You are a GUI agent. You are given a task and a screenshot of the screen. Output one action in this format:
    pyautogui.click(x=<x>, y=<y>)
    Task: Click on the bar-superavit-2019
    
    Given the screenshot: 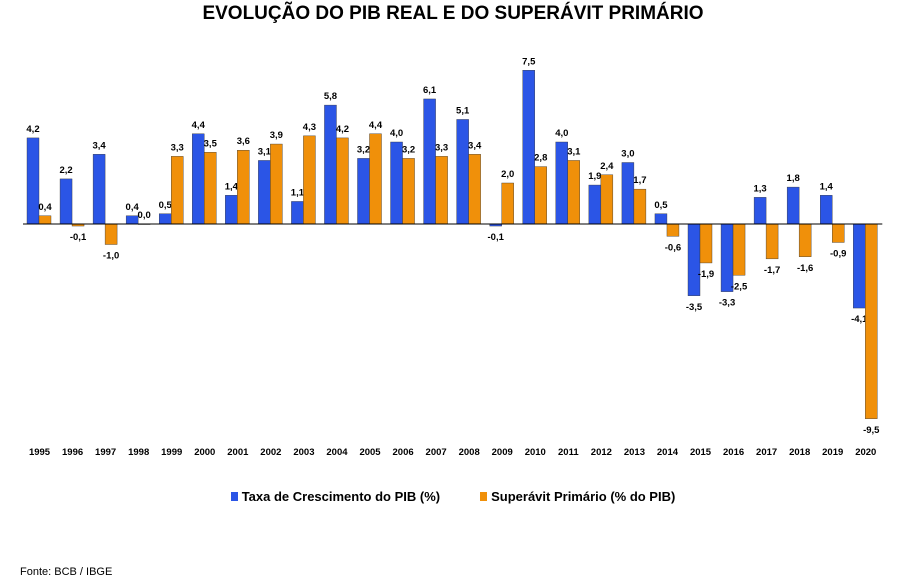 What is the action you would take?
    pyautogui.click(x=838, y=233)
    